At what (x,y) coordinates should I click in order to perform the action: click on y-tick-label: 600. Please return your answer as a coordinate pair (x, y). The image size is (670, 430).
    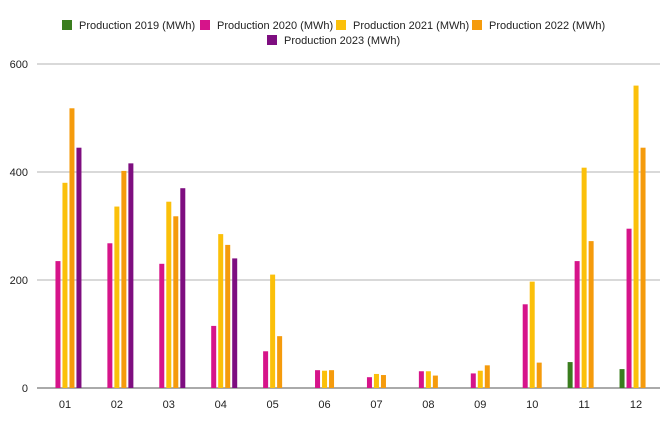
    Looking at the image, I should click on (19, 65).